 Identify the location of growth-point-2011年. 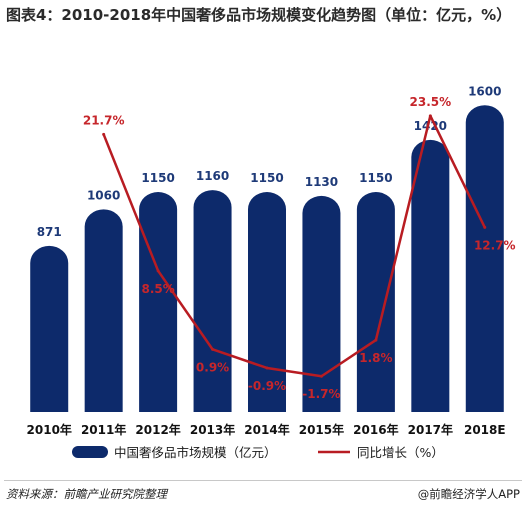
(104, 134).